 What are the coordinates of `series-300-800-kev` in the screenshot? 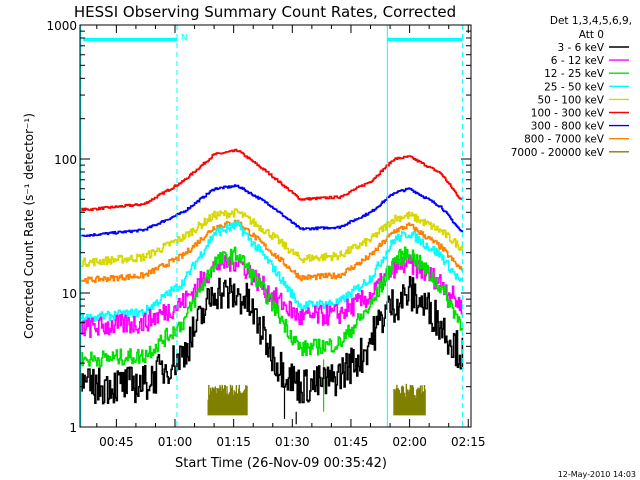 It's located at (272, 210).